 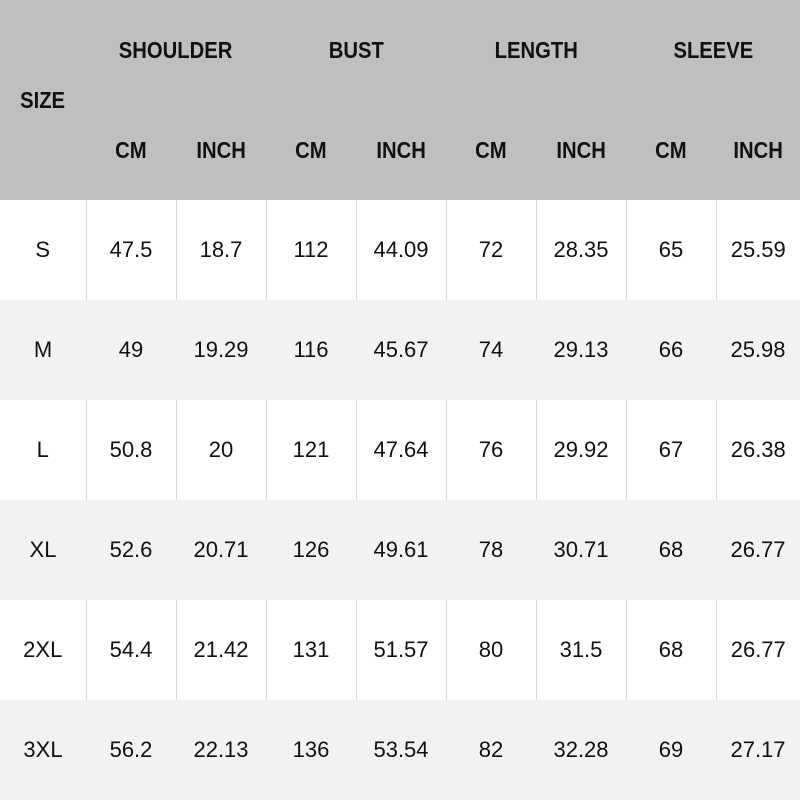 What do you see at coordinates (43, 650) in the screenshot?
I see `size-cell: 2XL` at bounding box center [43, 650].